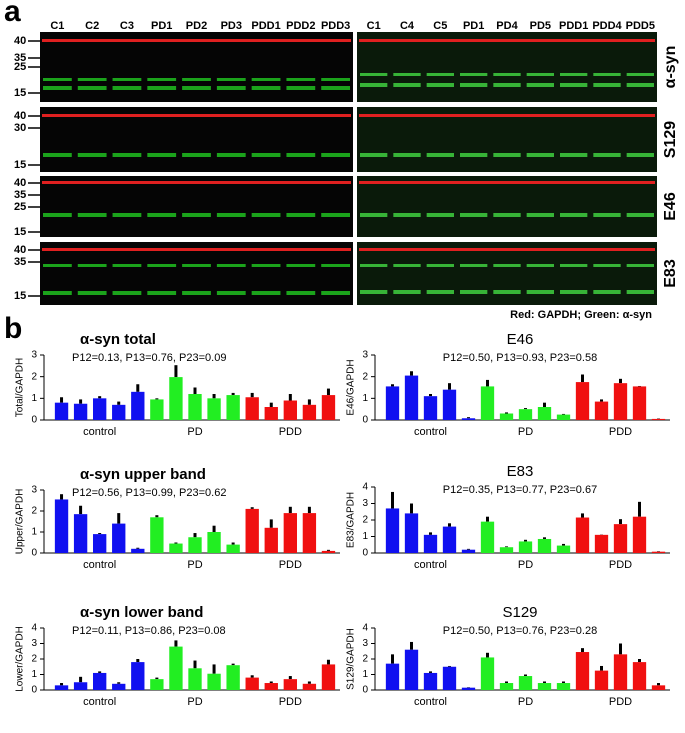  What do you see at coordinates (351, 387) in the screenshot?
I see `y-axis-label: E46/GAPDH` at bounding box center [351, 387].